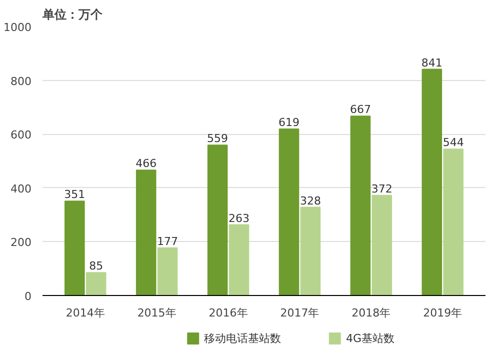 The width and height of the screenshot is (500, 362). Describe the element at coordinates (453, 143) in the screenshot. I see `data-label: 544` at that location.